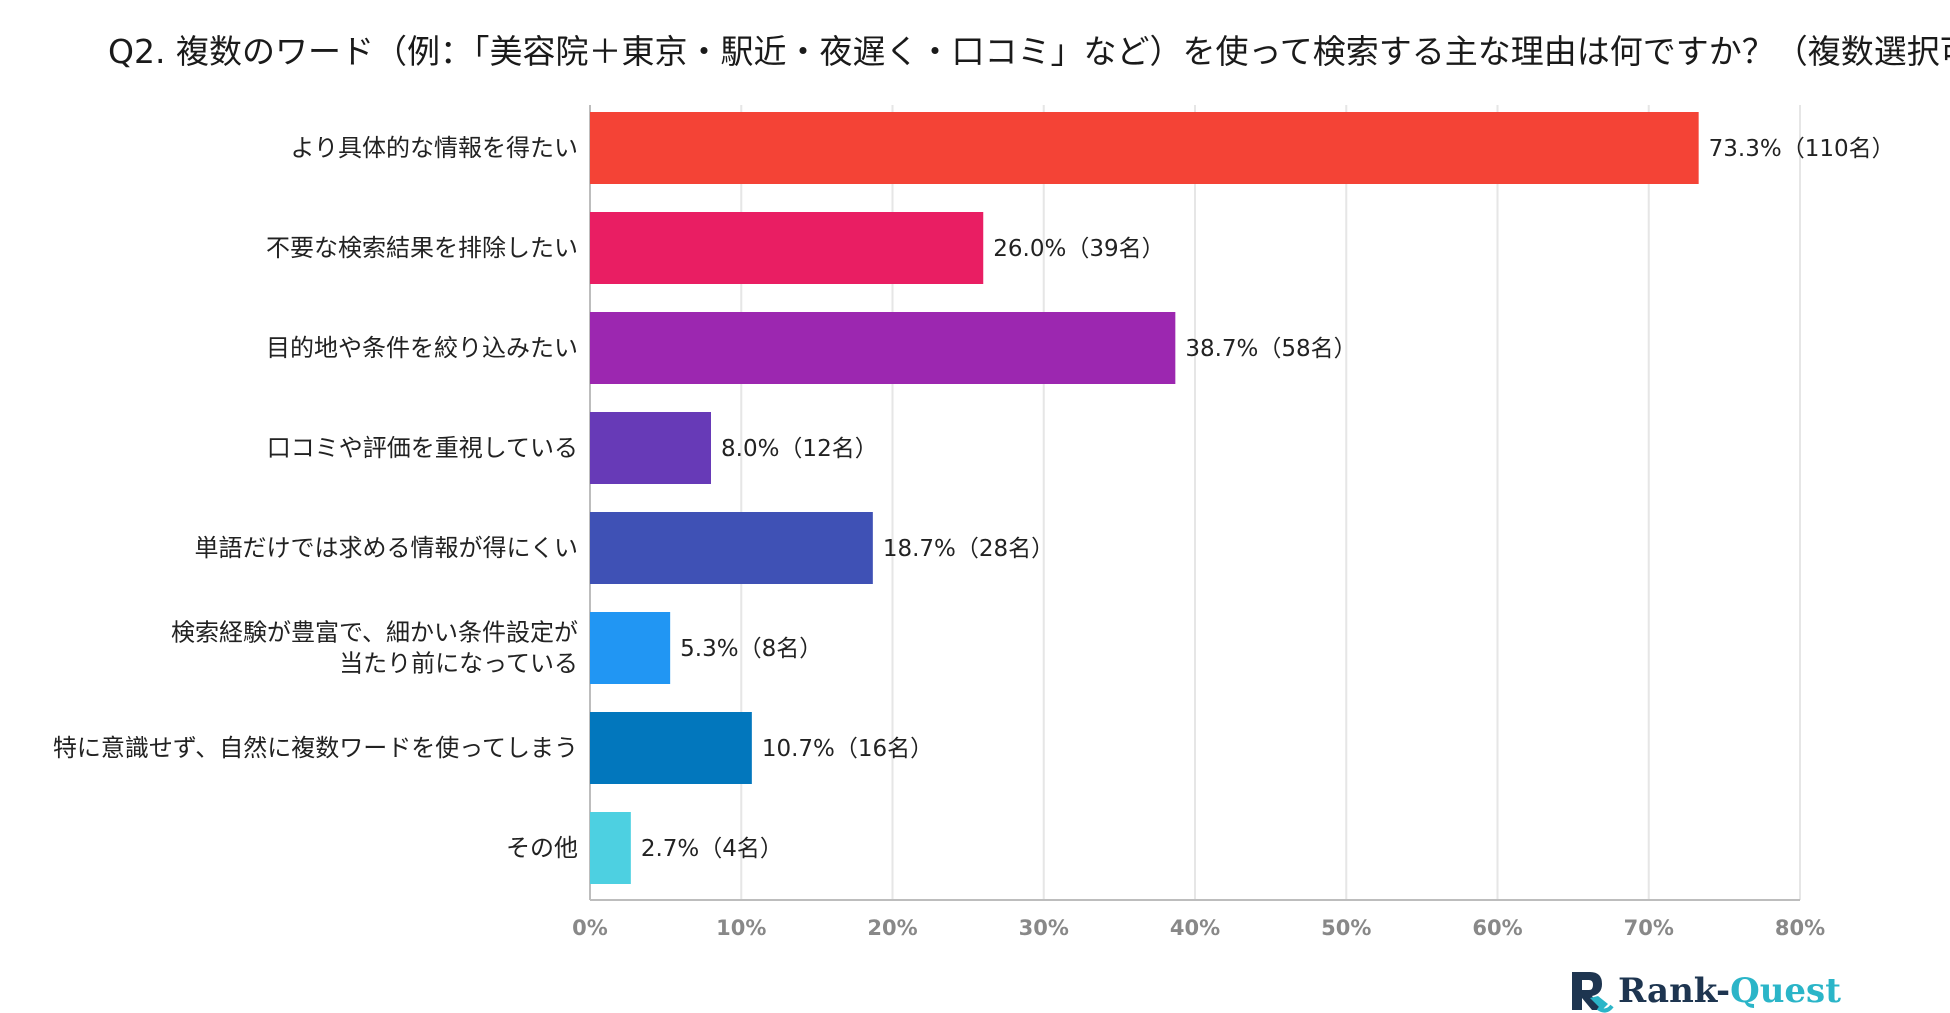  What do you see at coordinates (1078, 249) in the screenshot?
I see `data-label: 26.0%（39名）` at bounding box center [1078, 249].